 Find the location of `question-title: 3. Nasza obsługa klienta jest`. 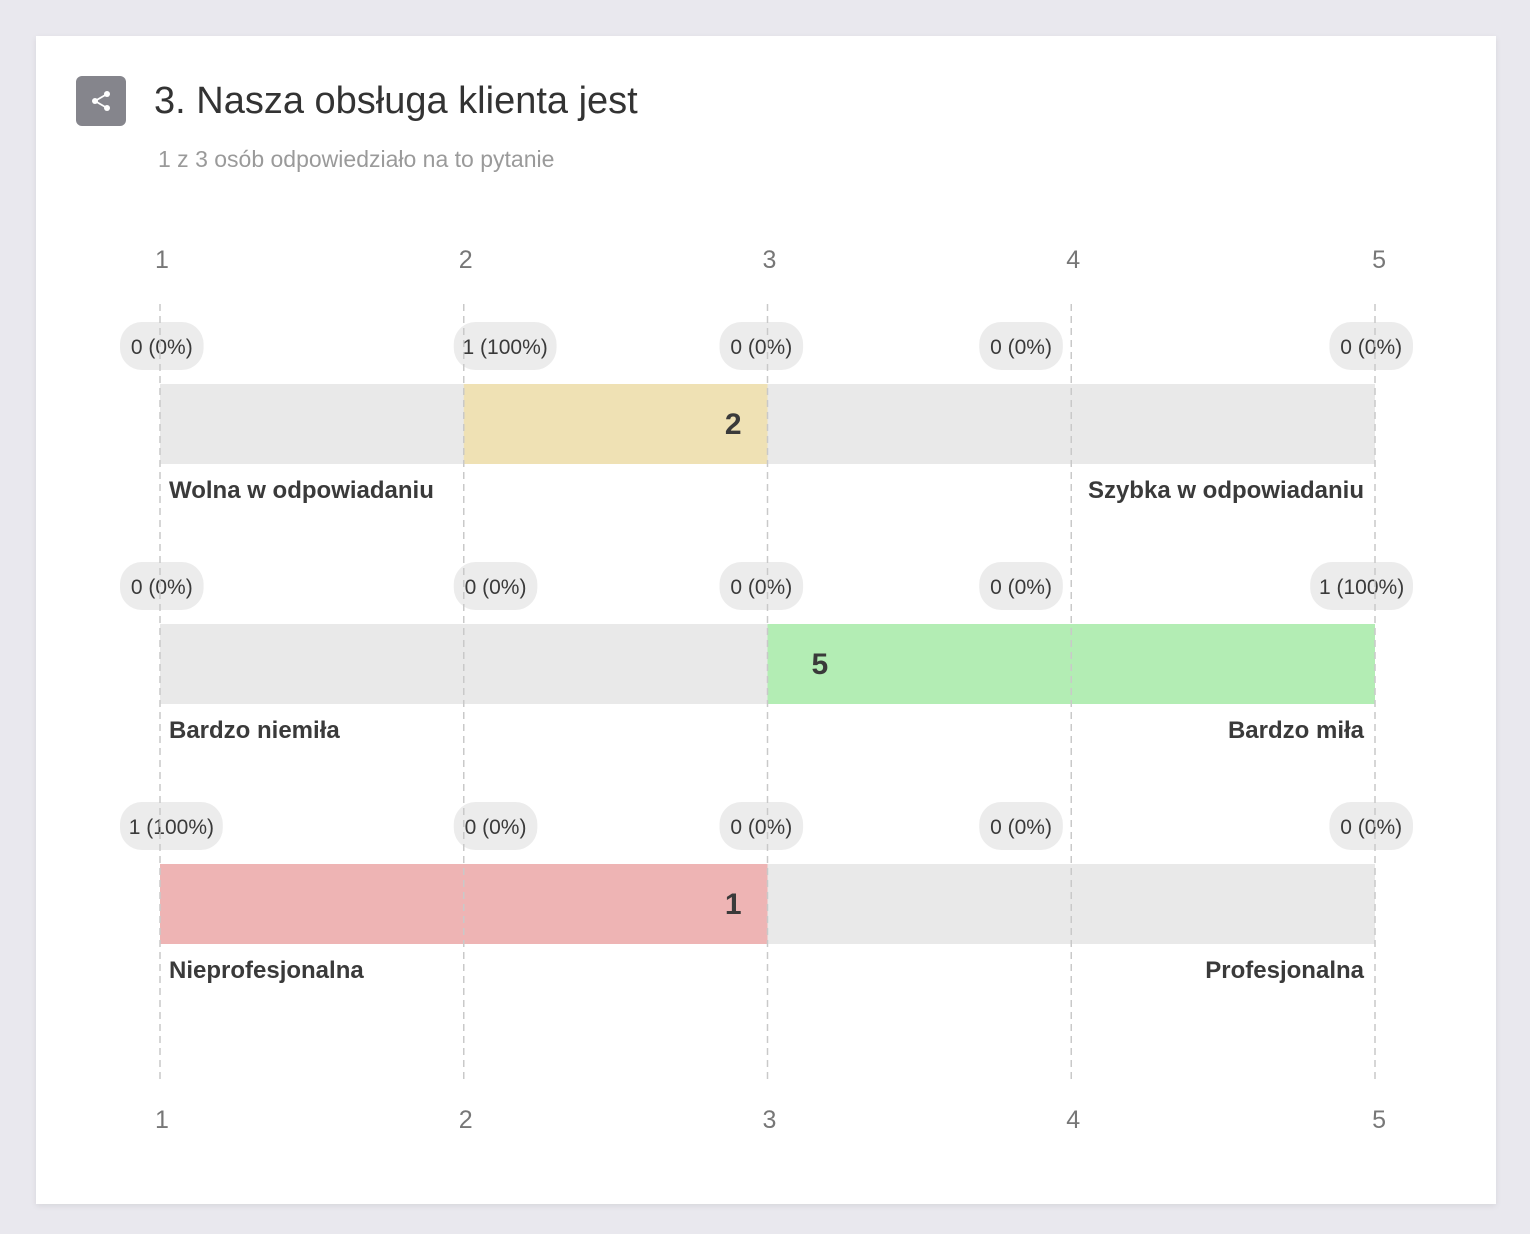

question-title: 3. Nasza obsługa klienta jest is located at coordinates (396, 101).